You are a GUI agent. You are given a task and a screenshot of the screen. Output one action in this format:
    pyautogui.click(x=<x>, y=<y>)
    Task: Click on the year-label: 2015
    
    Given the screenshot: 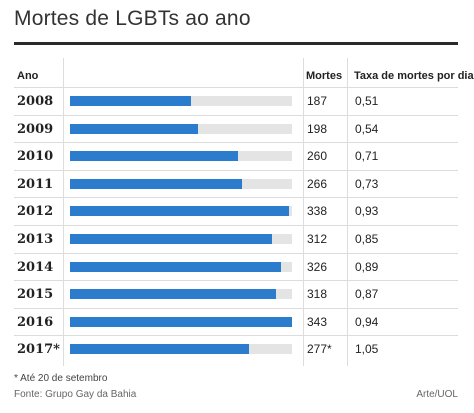 What is the action you would take?
    pyautogui.click(x=35, y=295)
    